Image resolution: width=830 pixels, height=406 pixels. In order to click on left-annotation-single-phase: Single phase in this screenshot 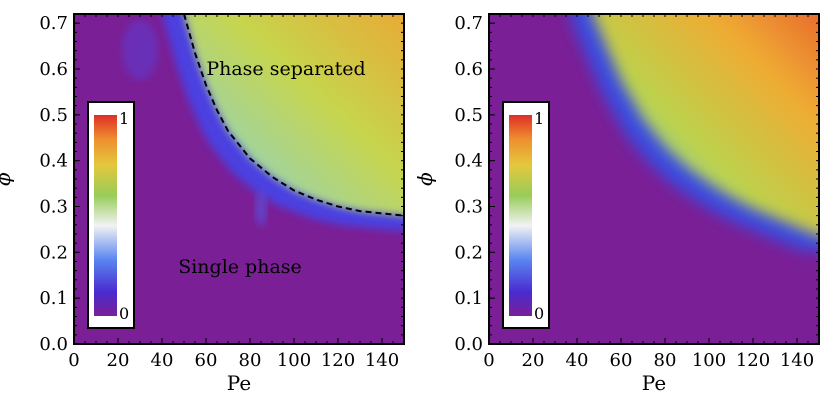, I will do `click(240, 267)`.